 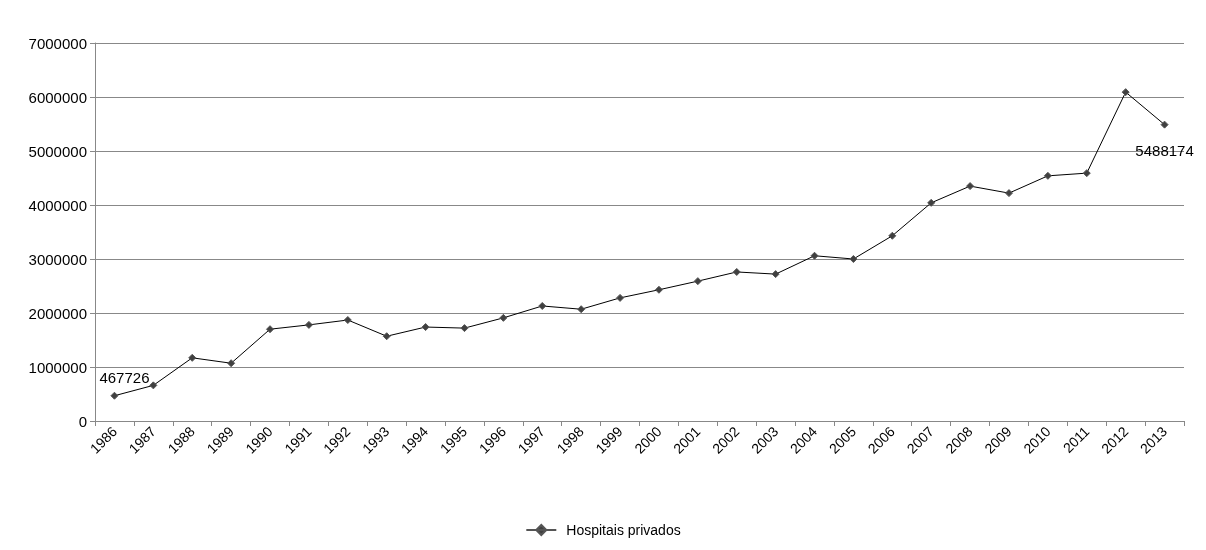 What do you see at coordinates (57, 151) in the screenshot?
I see `y-tick-label: 5000000` at bounding box center [57, 151].